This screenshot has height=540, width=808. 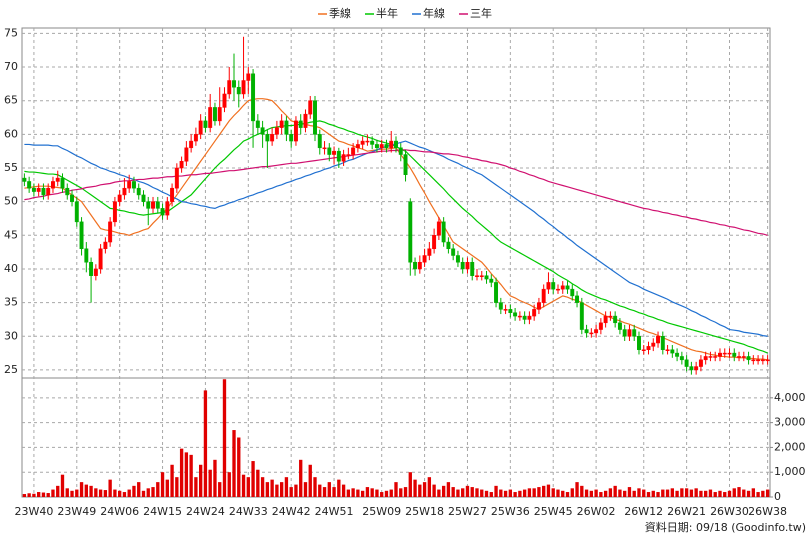 What do you see at coordinates (11, 167) in the screenshot?
I see `y-tick-label: 55` at bounding box center [11, 167].